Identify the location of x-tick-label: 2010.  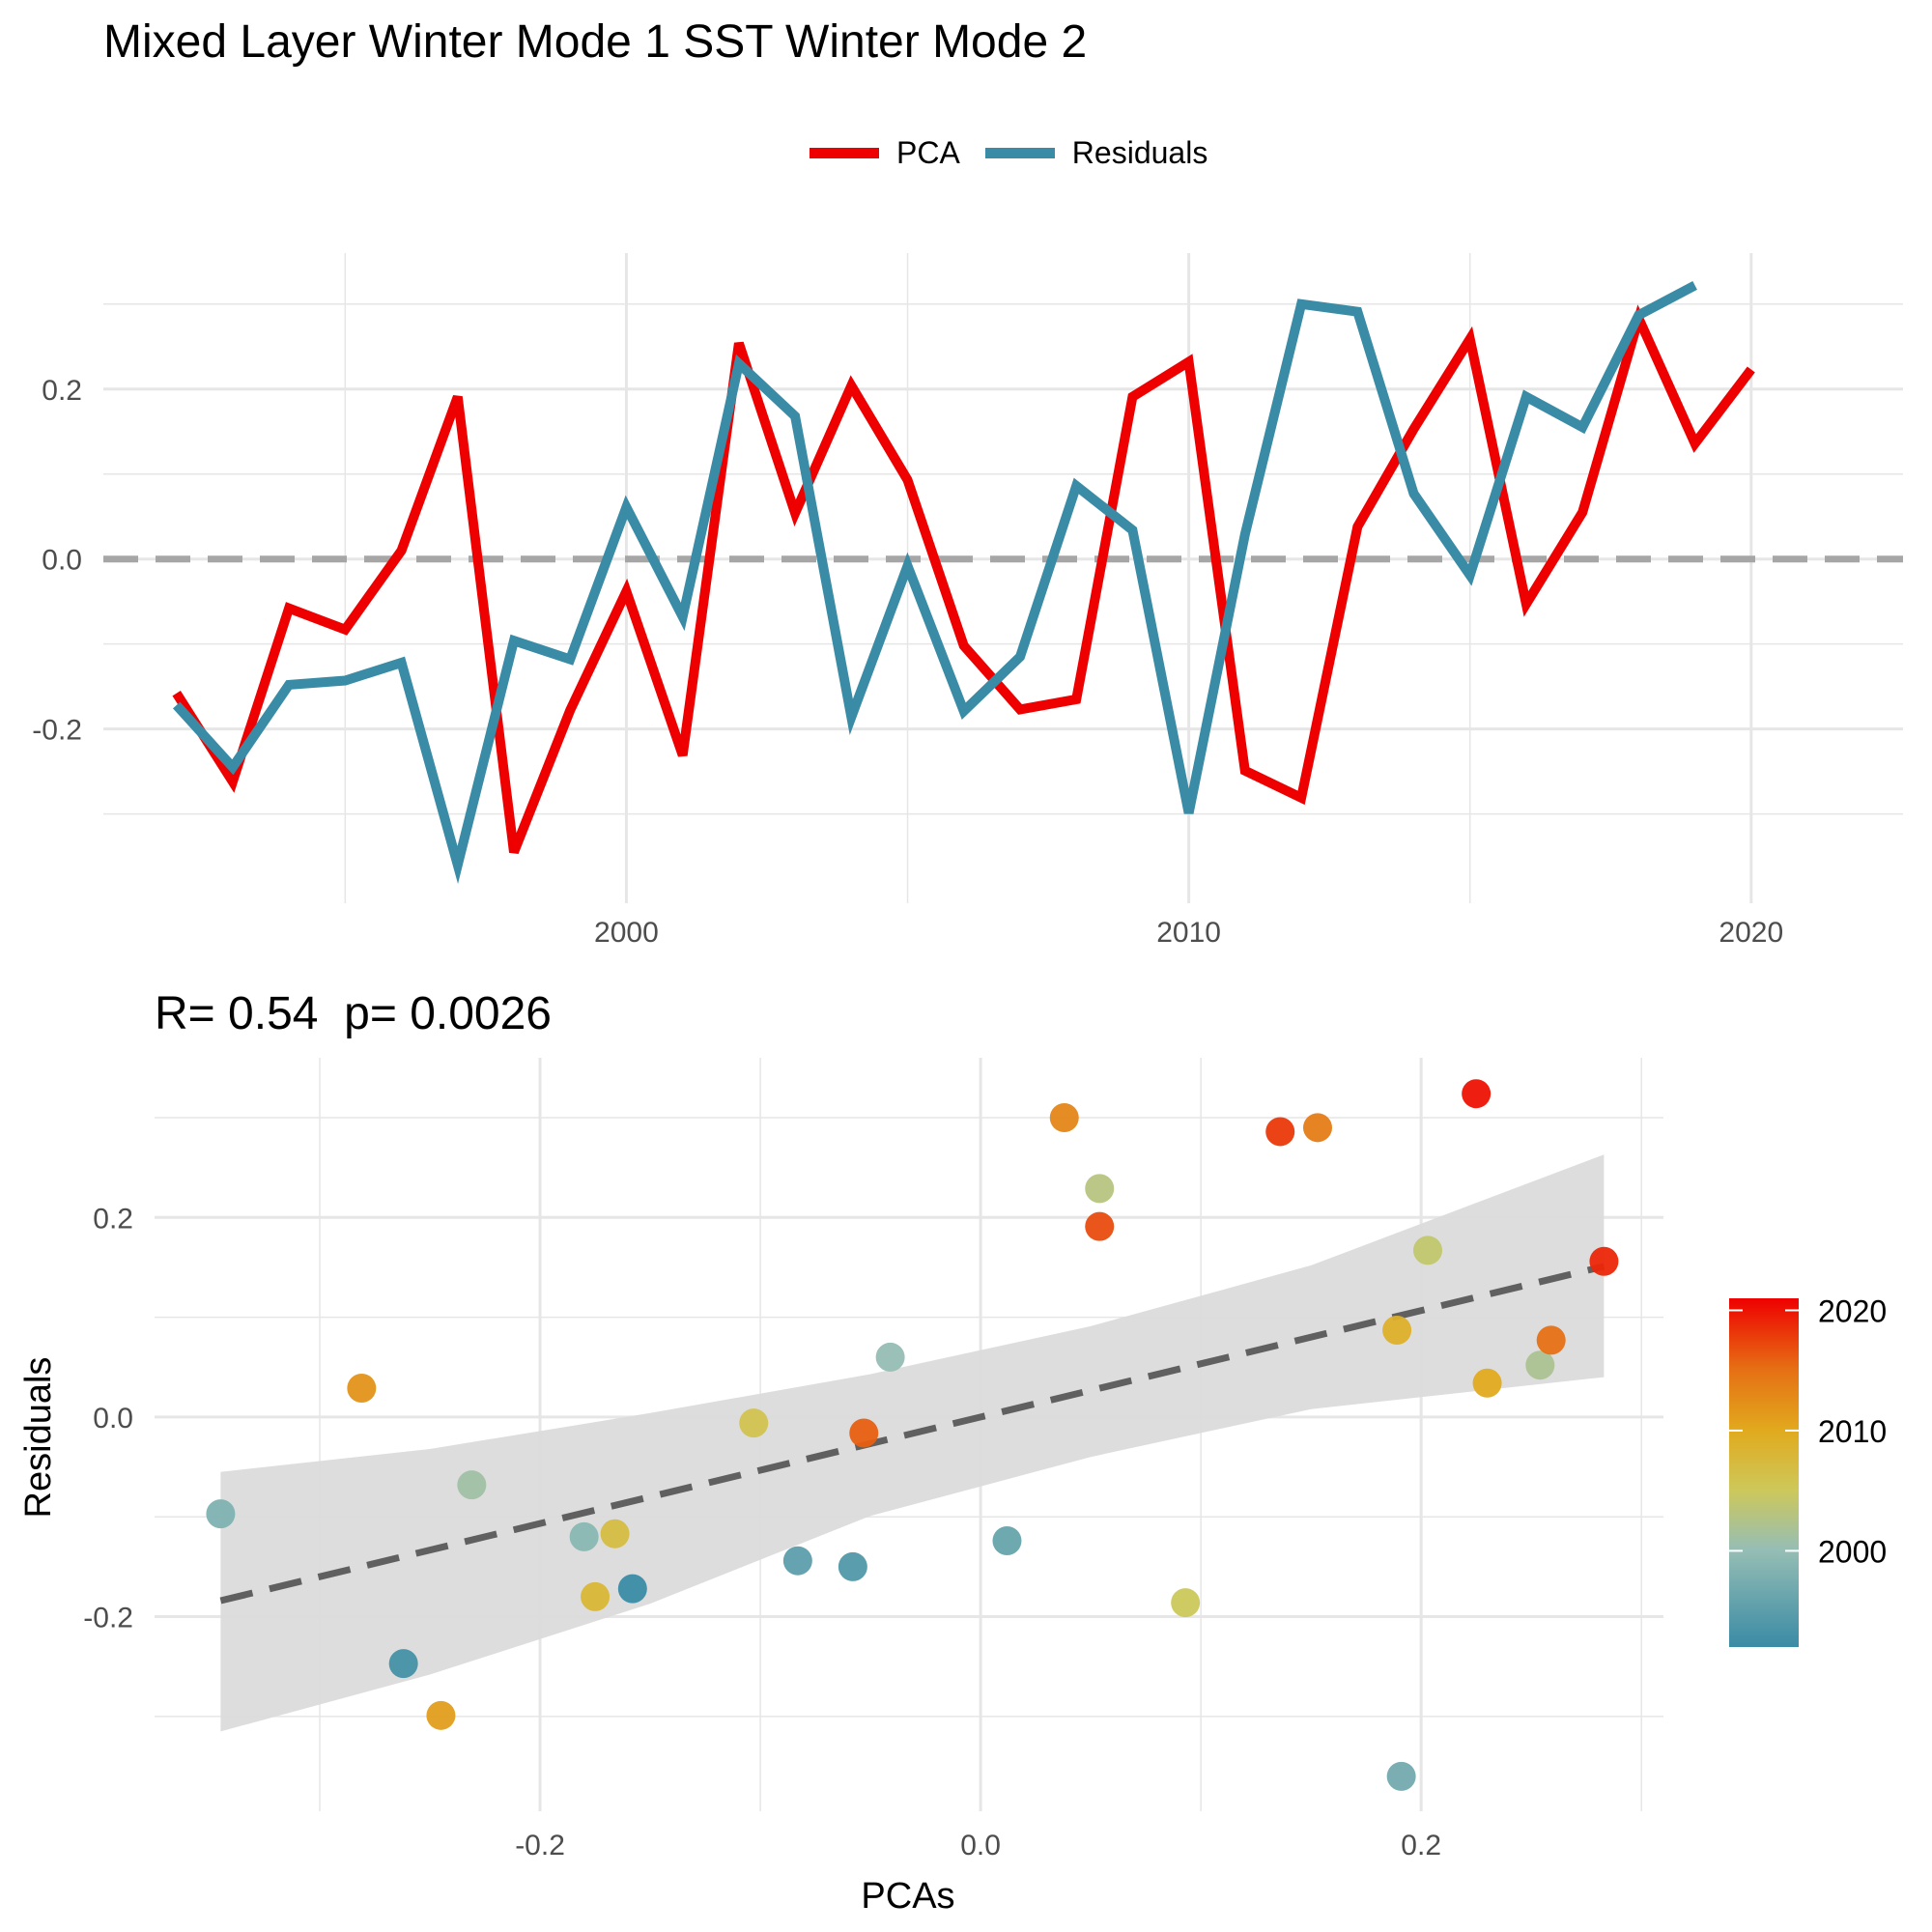
(1188, 933).